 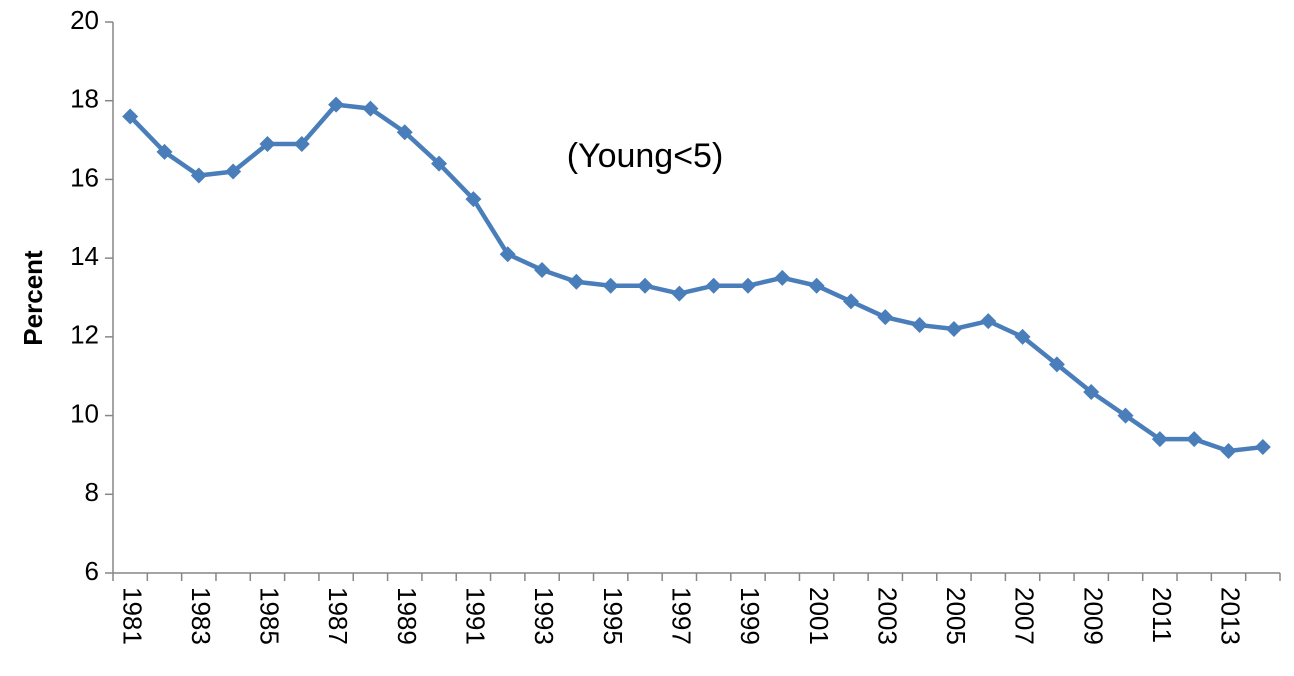 What do you see at coordinates (84, 99) in the screenshot?
I see `y-tick-label: 18` at bounding box center [84, 99].